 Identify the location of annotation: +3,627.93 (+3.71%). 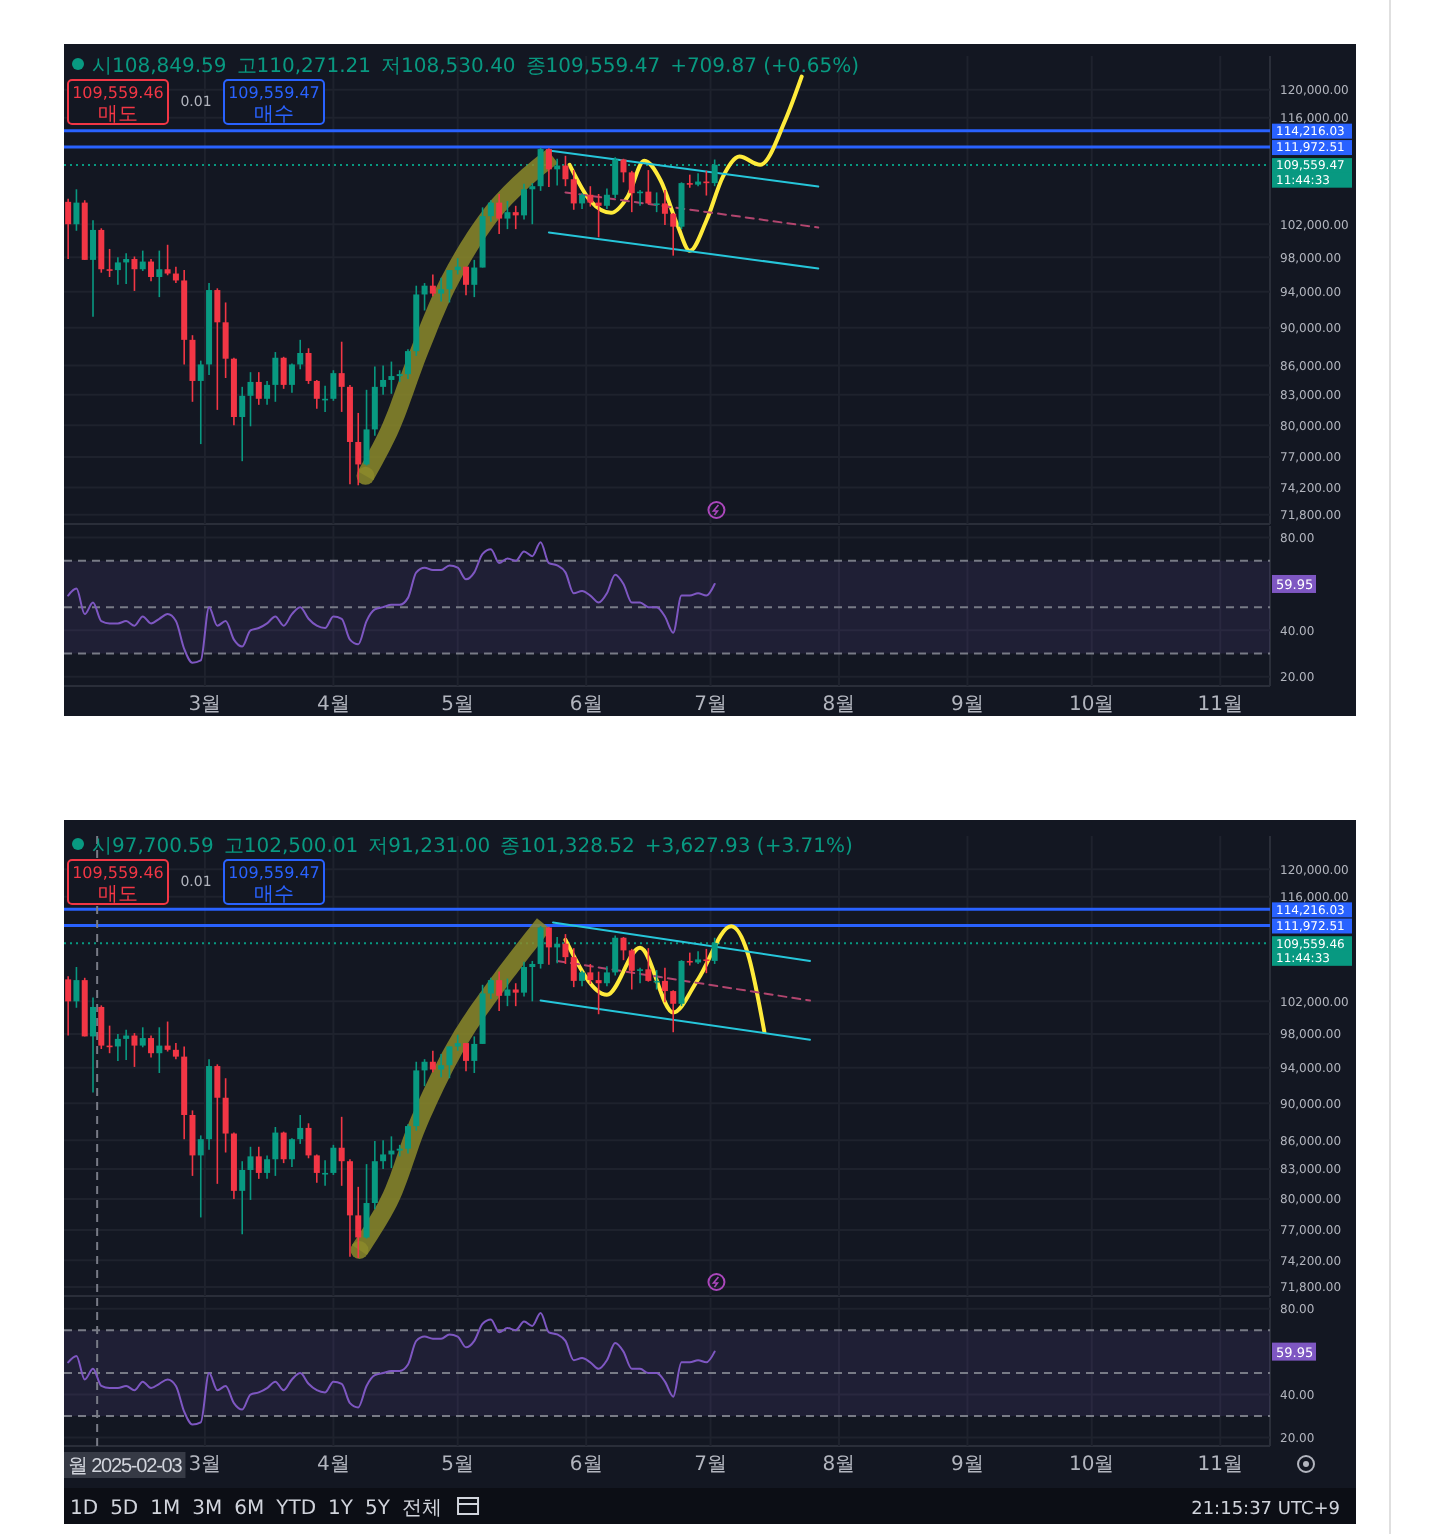
(748, 847).